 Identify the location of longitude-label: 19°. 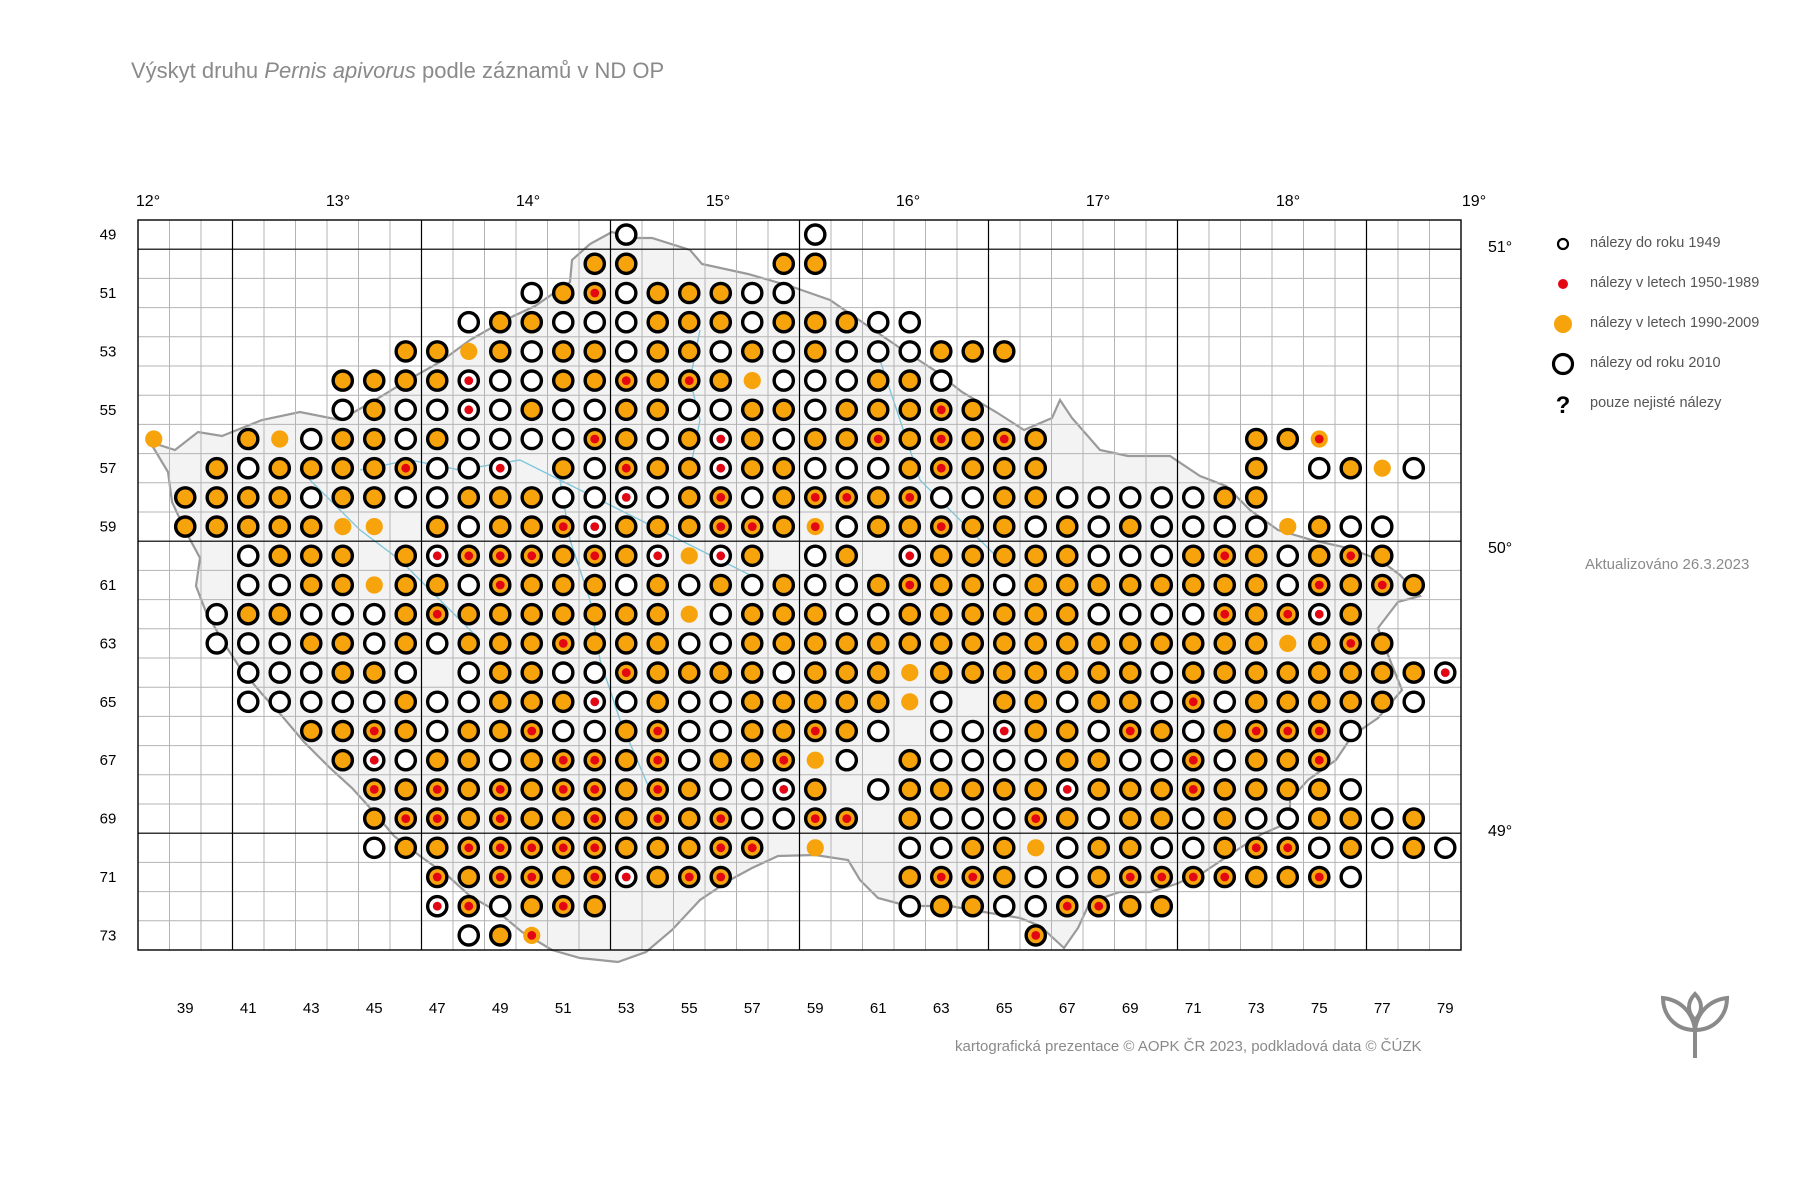
(1474, 201).